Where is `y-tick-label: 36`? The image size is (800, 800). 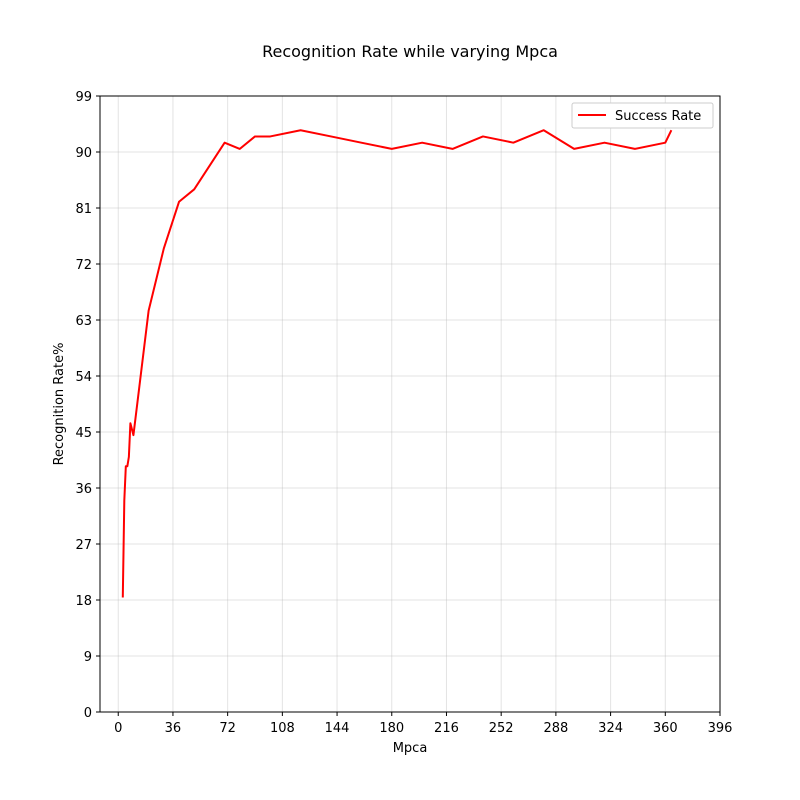
y-tick-label: 36 is located at coordinates (83, 489).